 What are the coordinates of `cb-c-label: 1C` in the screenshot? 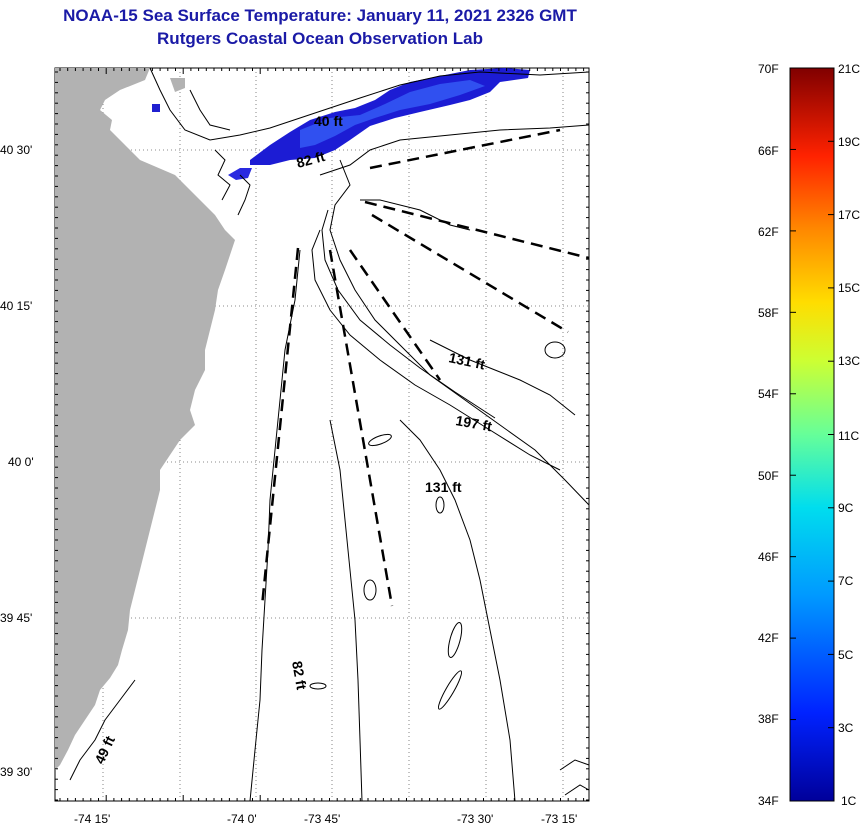 It's located at (849, 801).